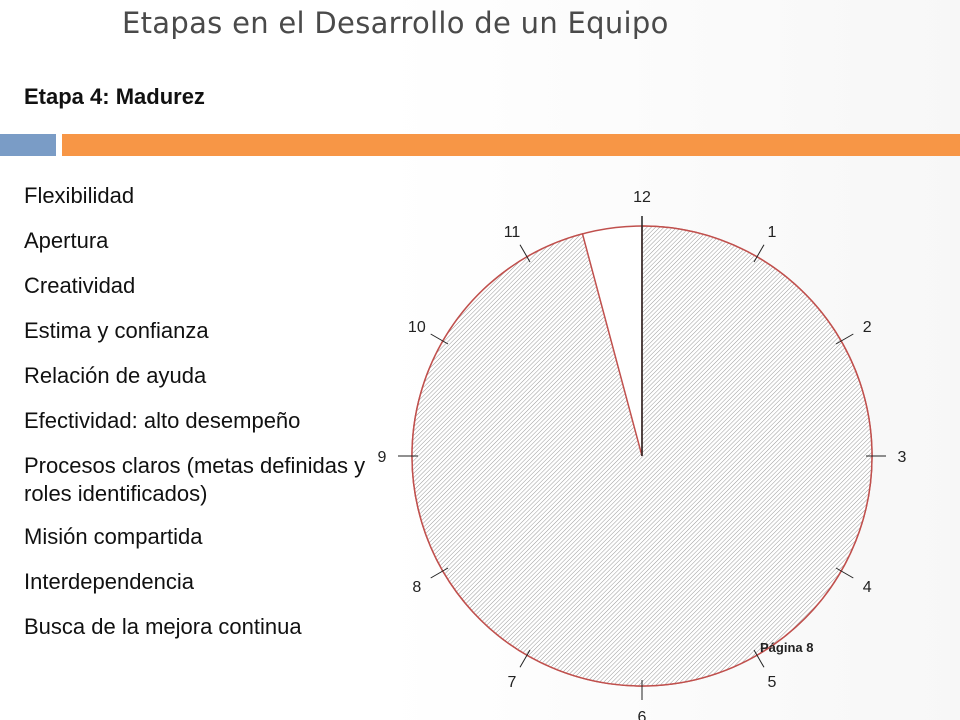 This screenshot has height=720, width=960. I want to click on clock-number: 4, so click(867, 587).